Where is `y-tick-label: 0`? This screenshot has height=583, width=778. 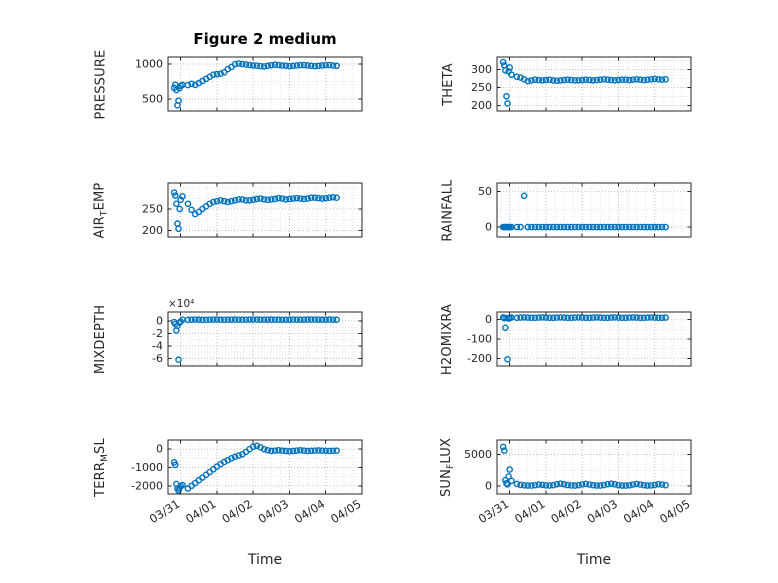 y-tick-label: 0 is located at coordinates (159, 449).